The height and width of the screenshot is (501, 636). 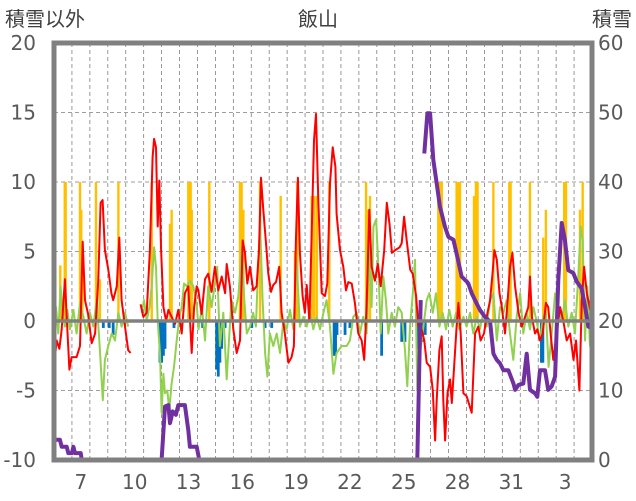 What do you see at coordinates (45, 19) in the screenshot?
I see `left-axis-title: 積雪以外` at bounding box center [45, 19].